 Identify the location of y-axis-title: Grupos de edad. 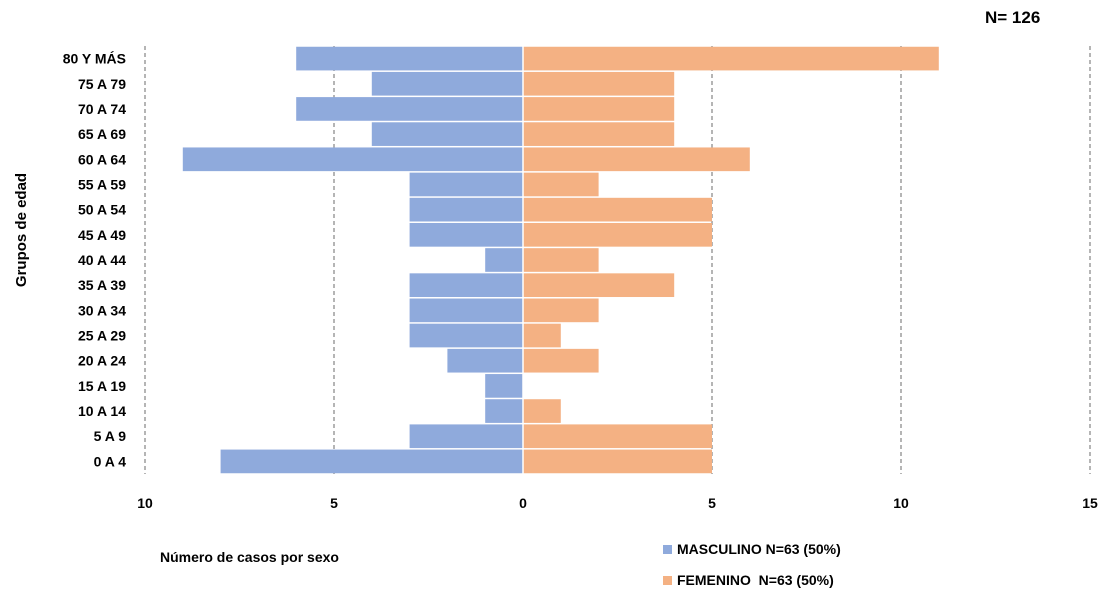
(21, 230).